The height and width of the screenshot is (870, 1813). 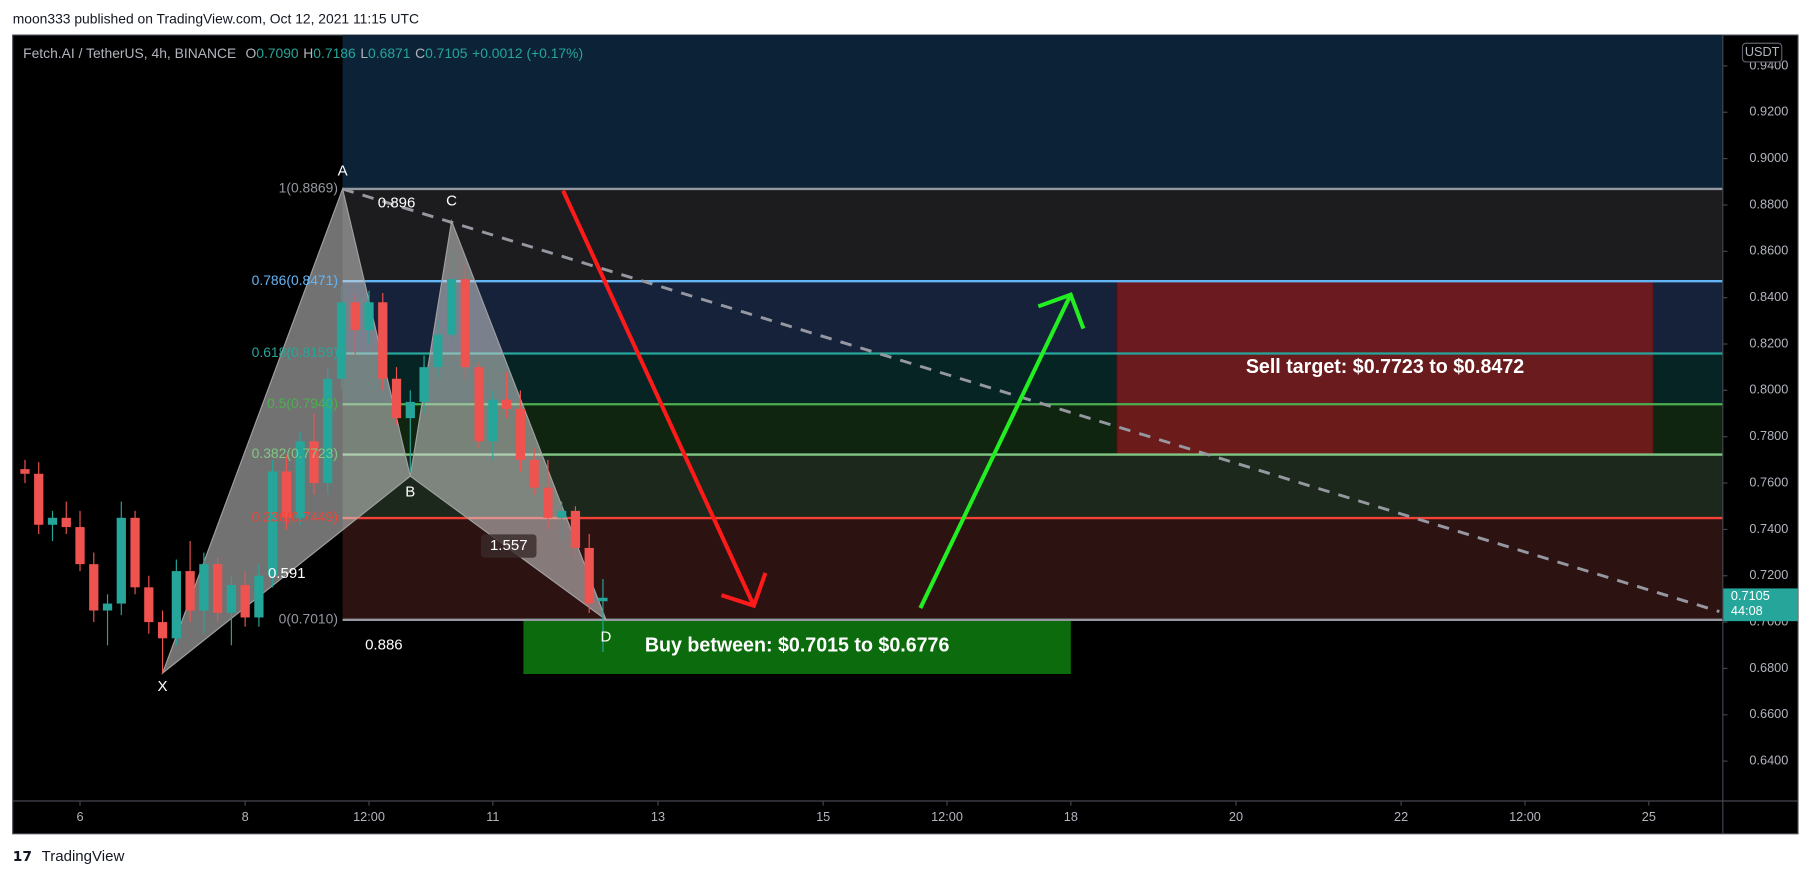 What do you see at coordinates (1768, 759) in the screenshot?
I see `y-tick-label: 0.6400` at bounding box center [1768, 759].